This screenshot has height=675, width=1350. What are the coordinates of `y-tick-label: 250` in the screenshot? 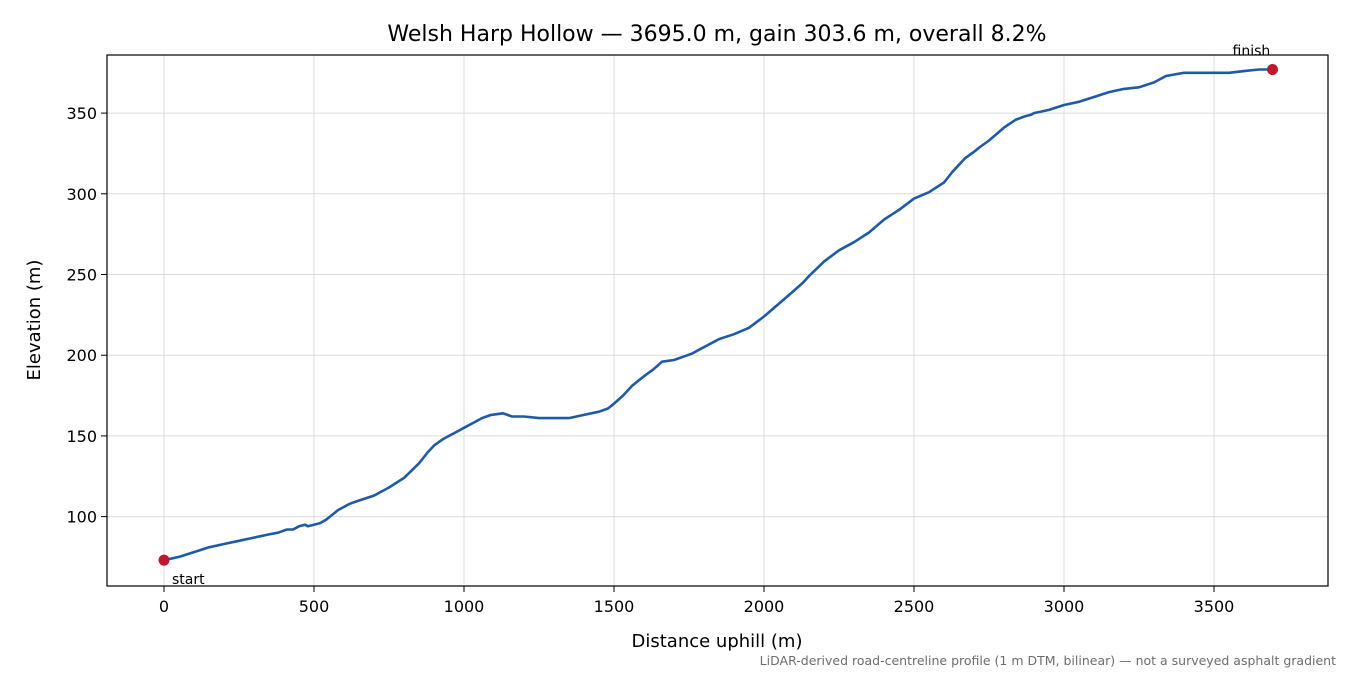 It's located at (81, 275).